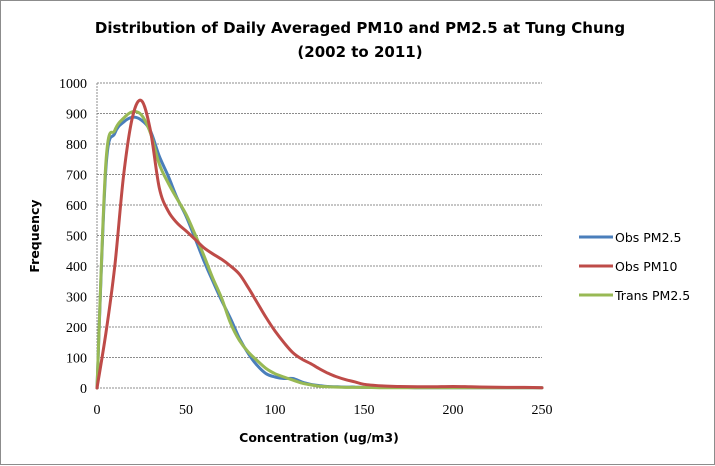 The width and height of the screenshot is (715, 466). Describe the element at coordinates (323, 410) in the screenshot. I see `x-axis-ticks: 0 50 100 150 200 250` at that location.